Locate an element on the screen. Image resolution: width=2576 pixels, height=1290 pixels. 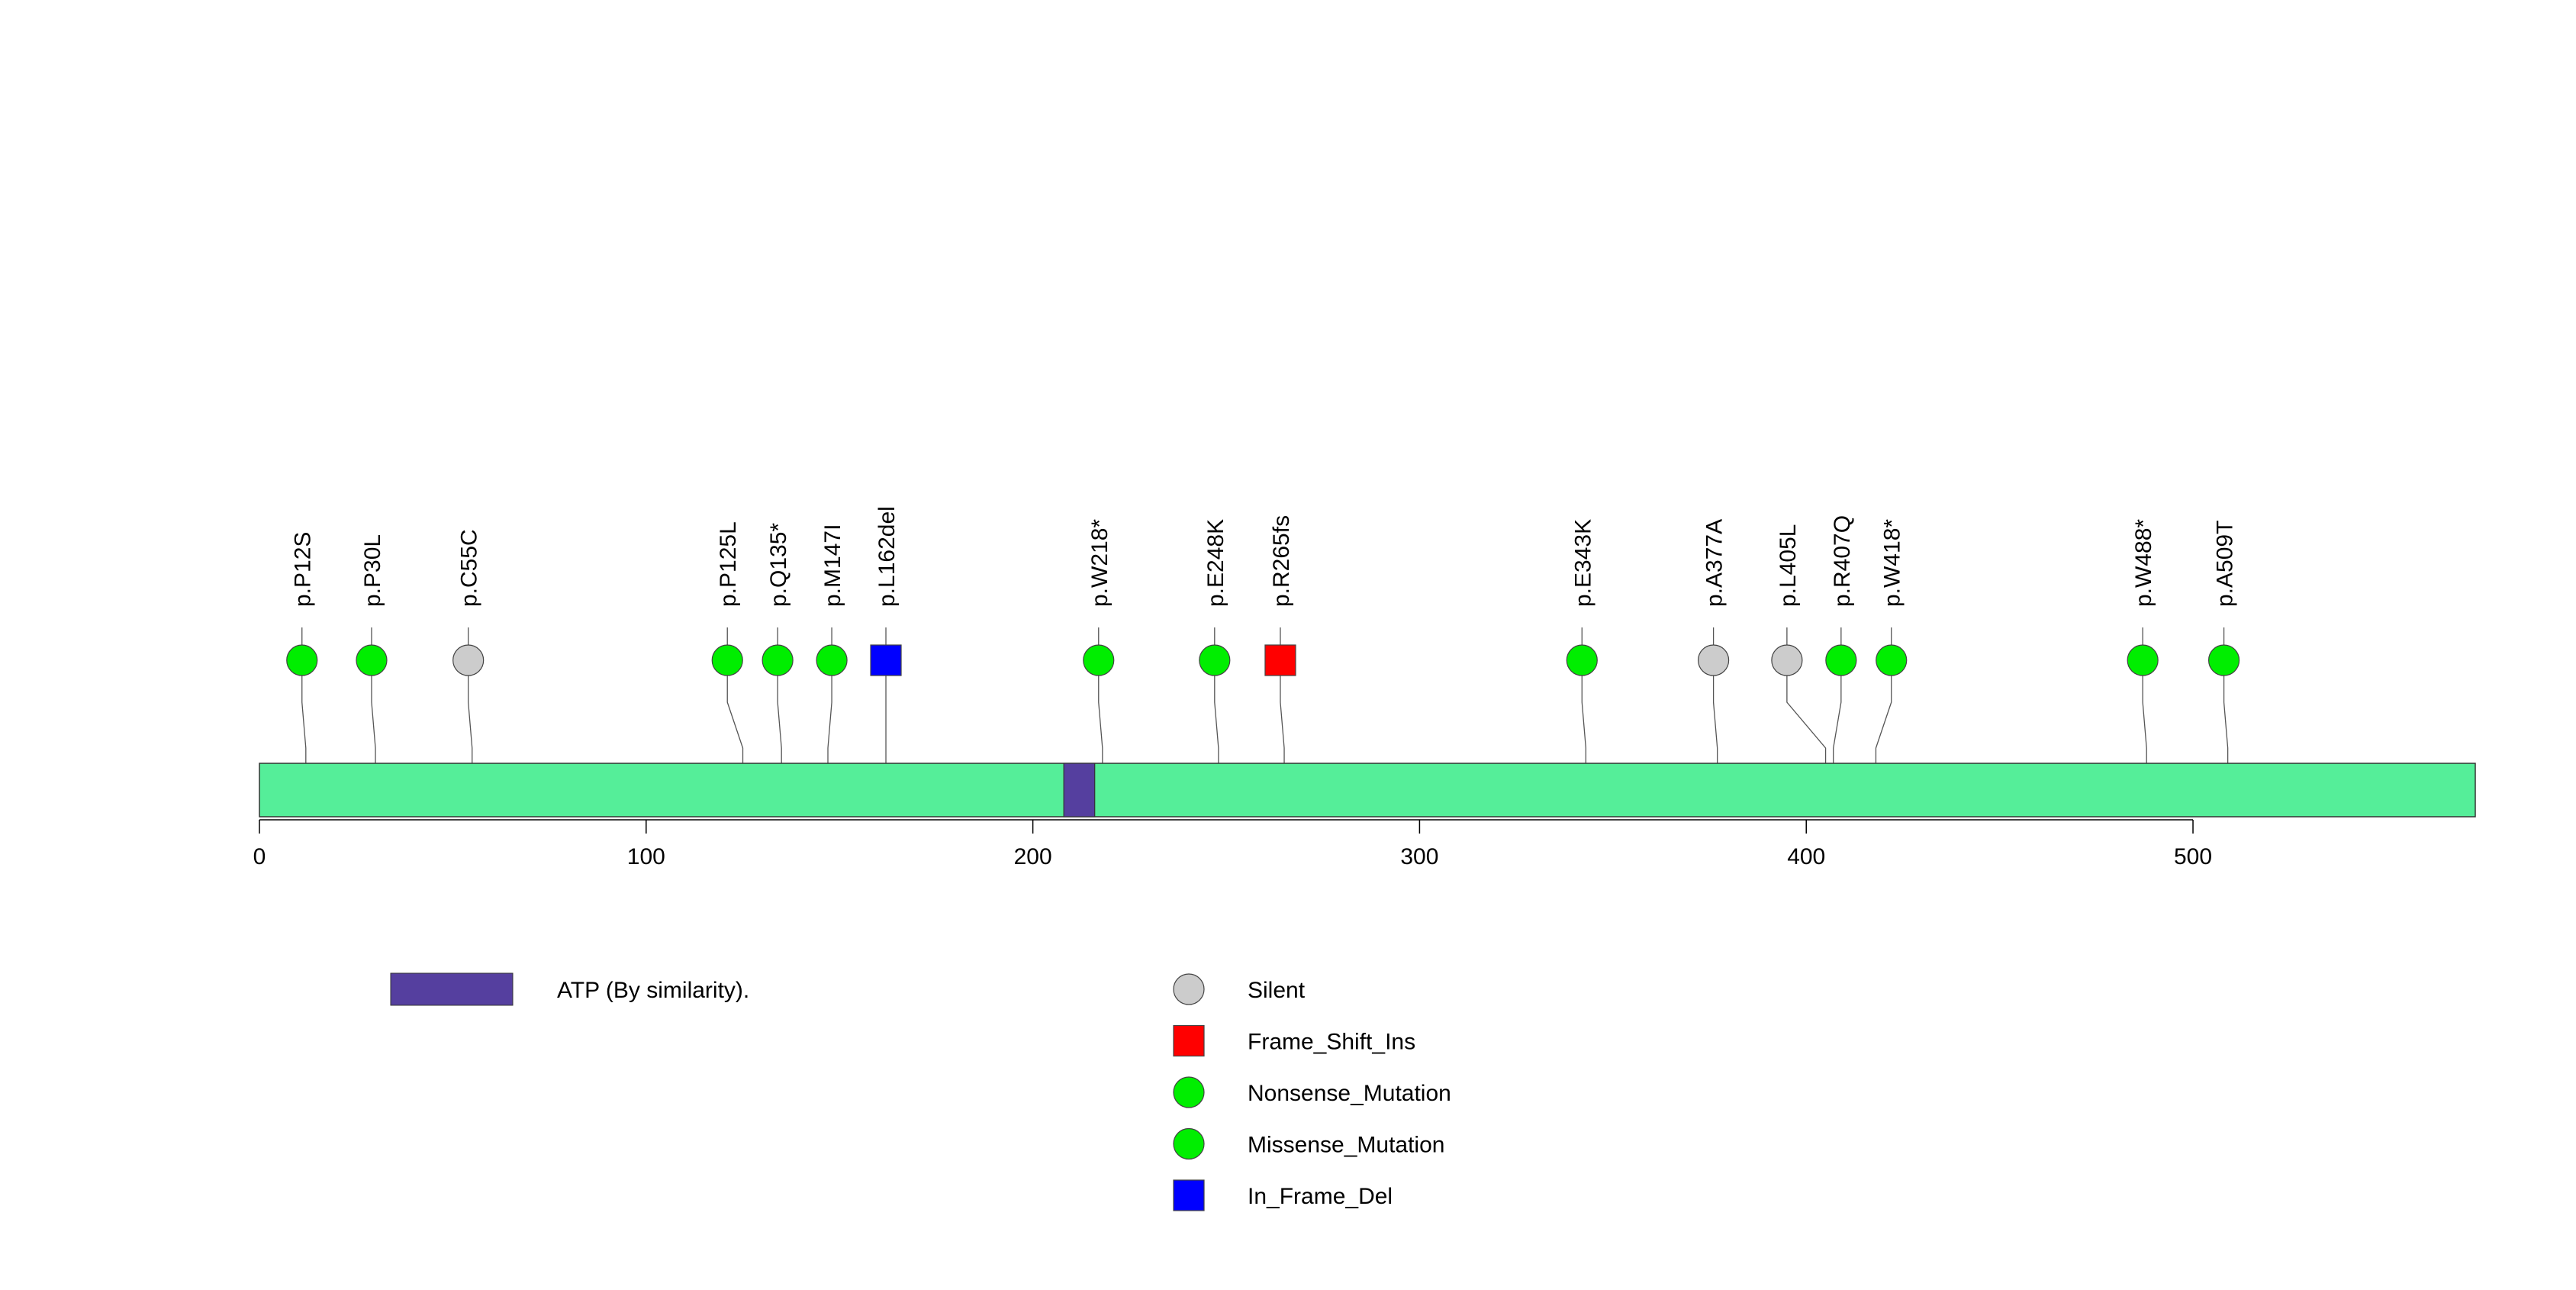
mutation-label-p-q135: p.Q135* is located at coordinates (778, 565).